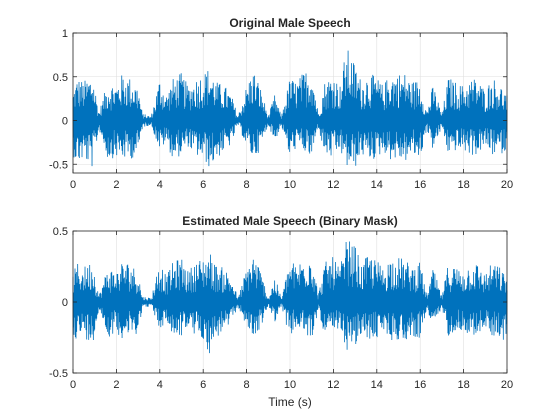  I want to click on y-tick-label: 1, so click(65, 34).